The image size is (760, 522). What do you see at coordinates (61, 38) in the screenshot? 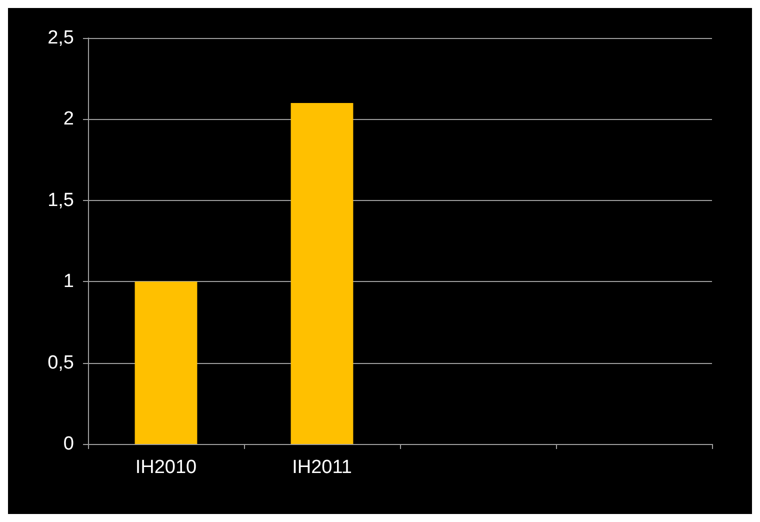
I see `y-tick-label: 2,5` at bounding box center [61, 38].